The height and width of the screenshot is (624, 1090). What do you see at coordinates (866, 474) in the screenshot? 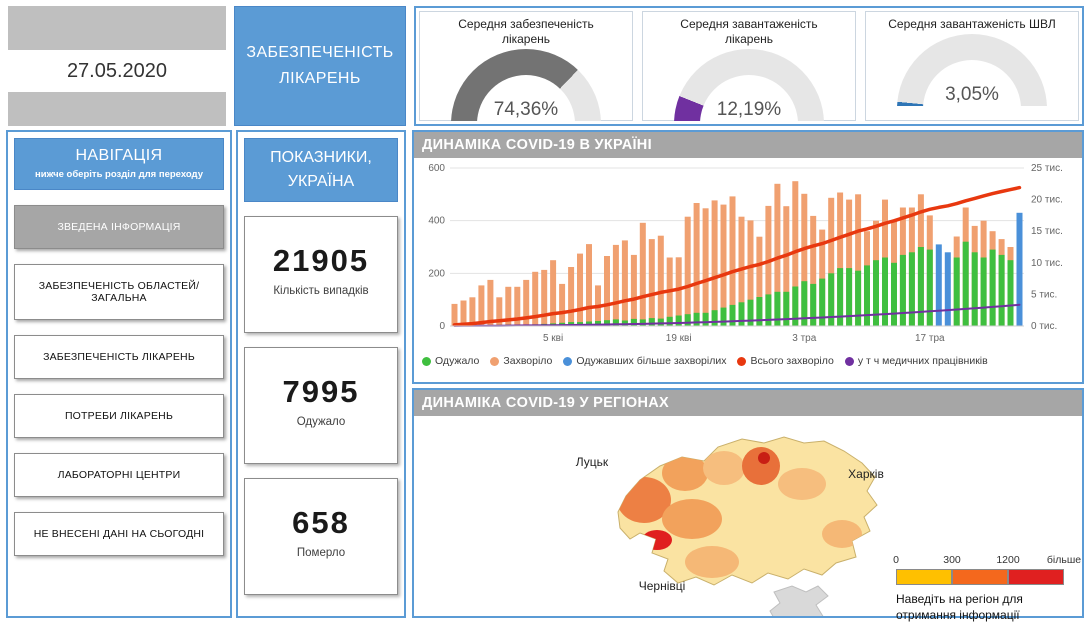
I see `city-label-kharkiv: Харків` at bounding box center [866, 474].